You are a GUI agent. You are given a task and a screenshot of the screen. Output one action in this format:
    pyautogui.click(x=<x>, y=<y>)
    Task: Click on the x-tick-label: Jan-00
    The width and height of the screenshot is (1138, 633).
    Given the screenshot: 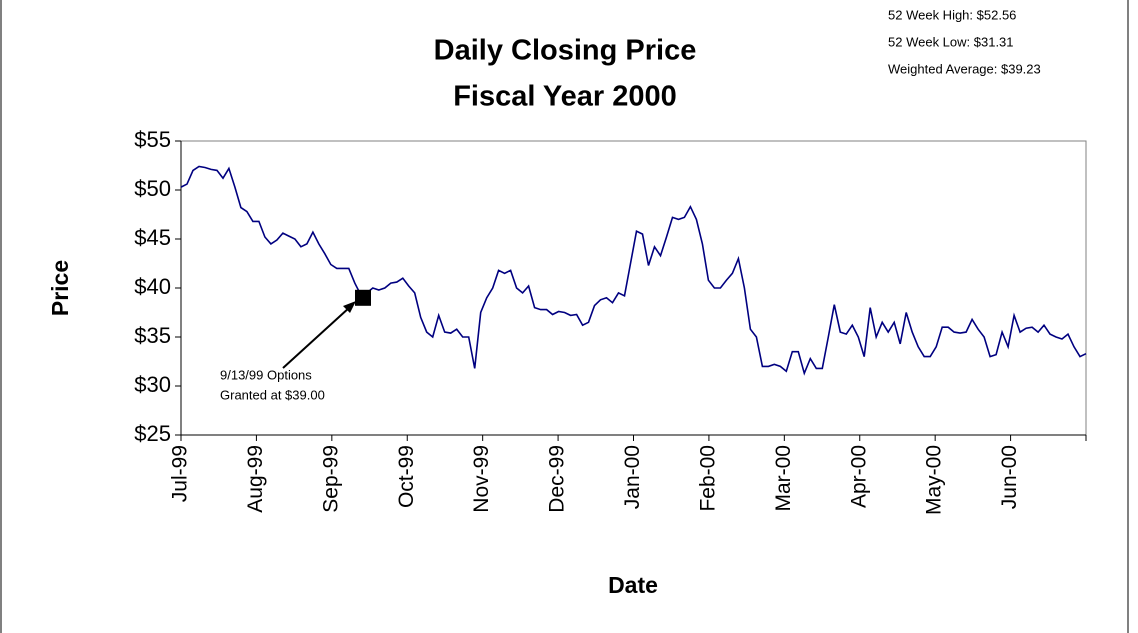 What is the action you would take?
    pyautogui.click(x=632, y=477)
    